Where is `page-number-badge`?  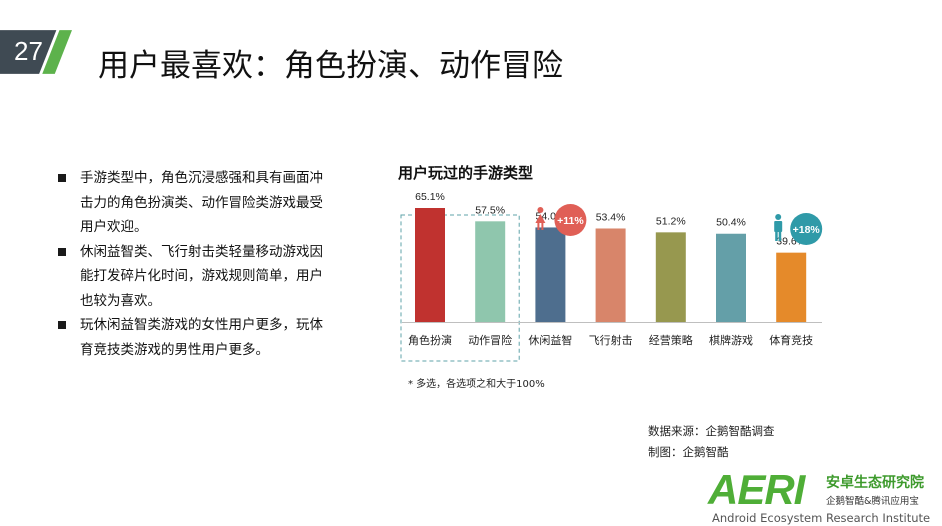
page-number-badge is located at coordinates (36, 52).